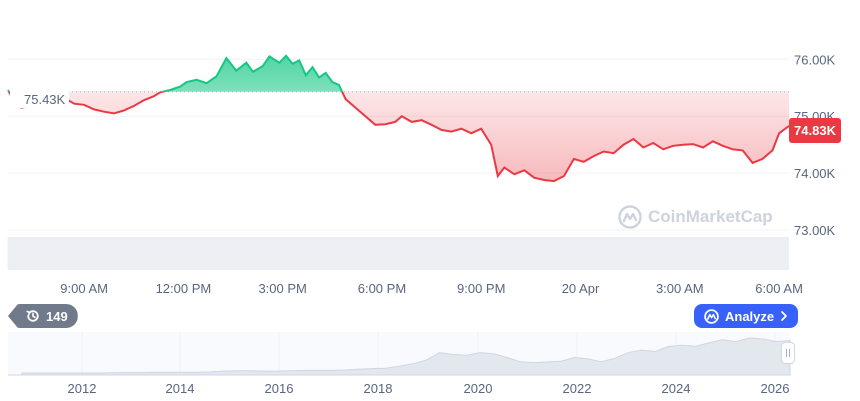  What do you see at coordinates (184, 288) in the screenshot?
I see `x-tick-label: 12:00 PM` at bounding box center [184, 288].